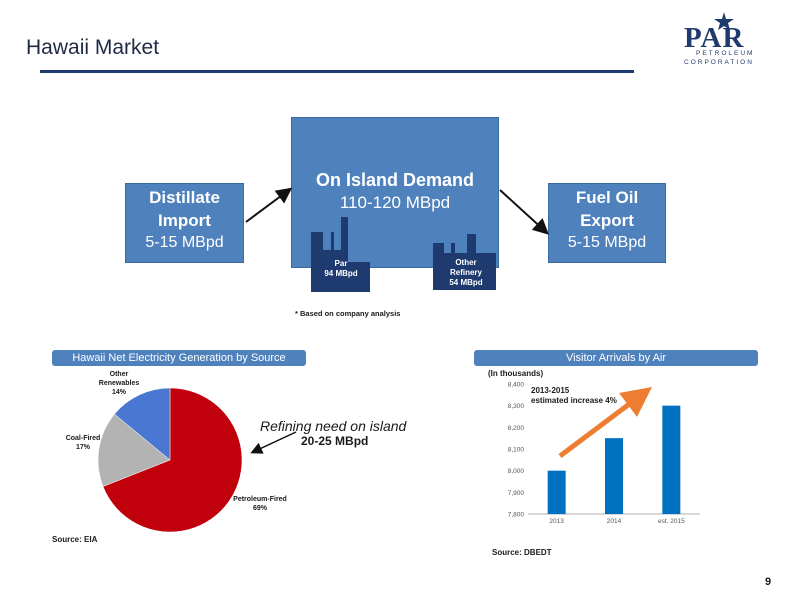  What do you see at coordinates (93, 47) in the screenshot?
I see `page-title: Hawaii Market` at bounding box center [93, 47].